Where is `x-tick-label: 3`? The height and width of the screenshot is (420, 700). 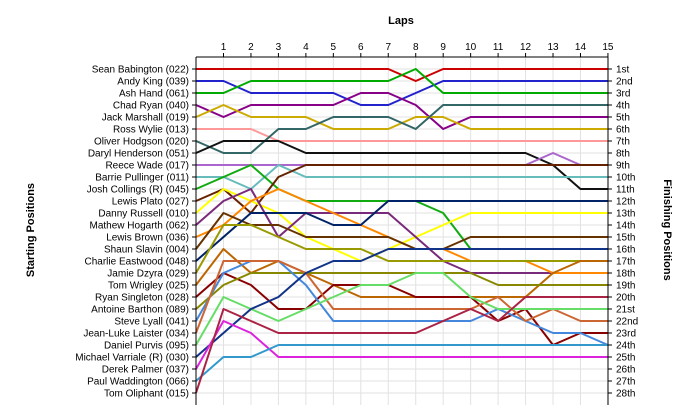 x-tick-label: 3 is located at coordinates (279, 47).